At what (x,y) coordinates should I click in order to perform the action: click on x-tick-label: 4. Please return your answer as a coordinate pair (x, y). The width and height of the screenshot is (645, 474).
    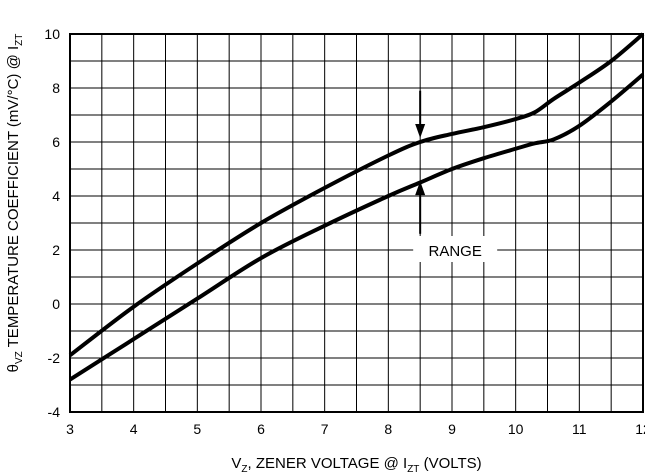
    Looking at the image, I should click on (134, 429).